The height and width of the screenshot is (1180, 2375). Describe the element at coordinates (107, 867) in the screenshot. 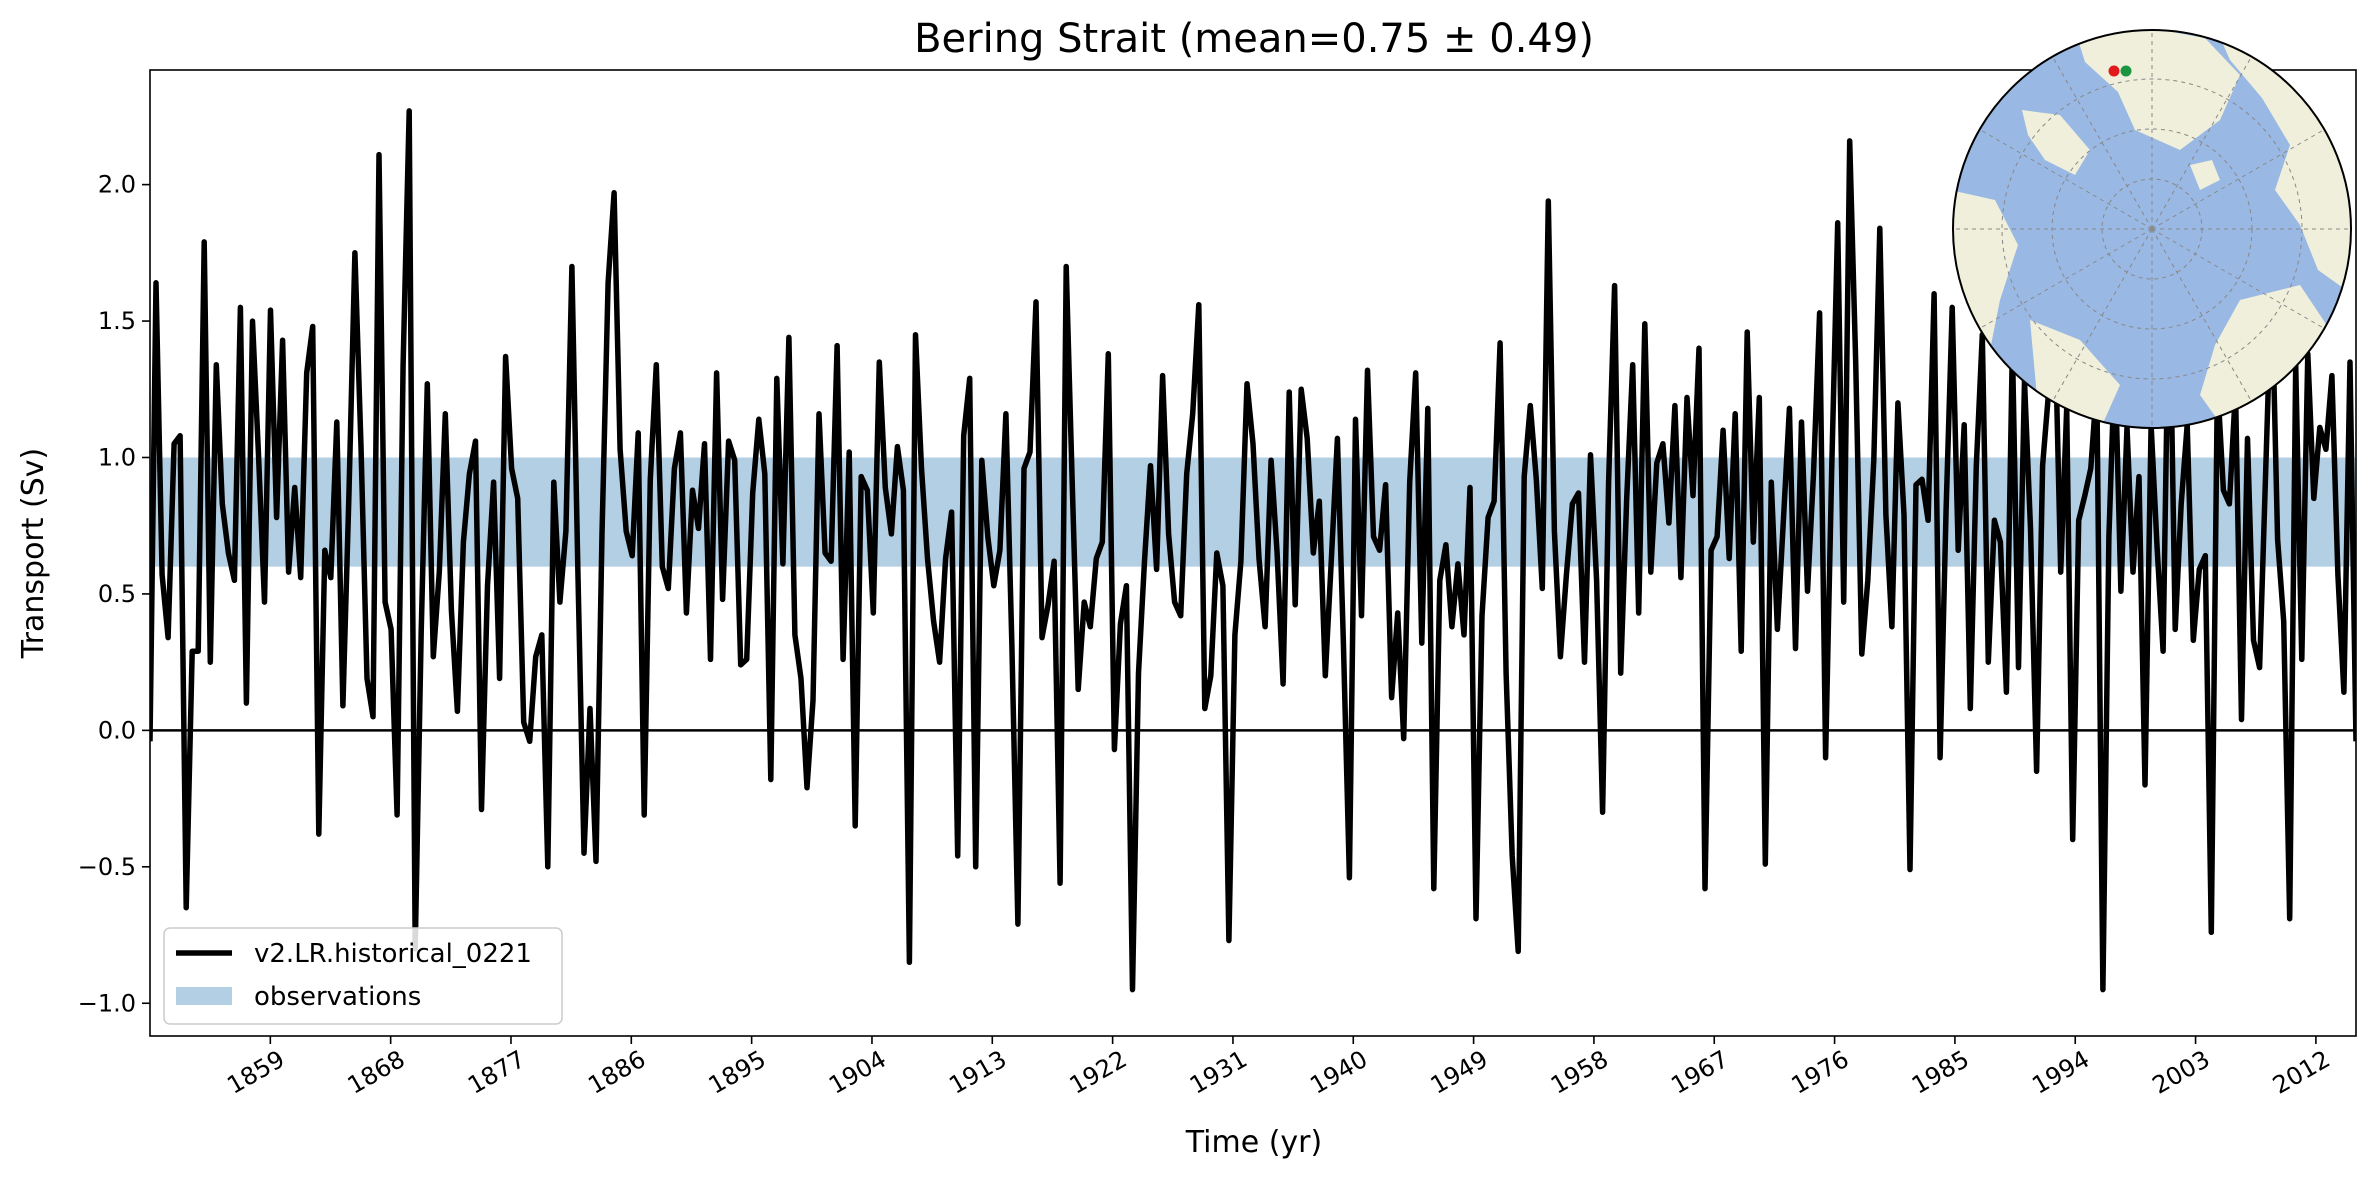

I see `y-tick-label: −0.5` at that location.